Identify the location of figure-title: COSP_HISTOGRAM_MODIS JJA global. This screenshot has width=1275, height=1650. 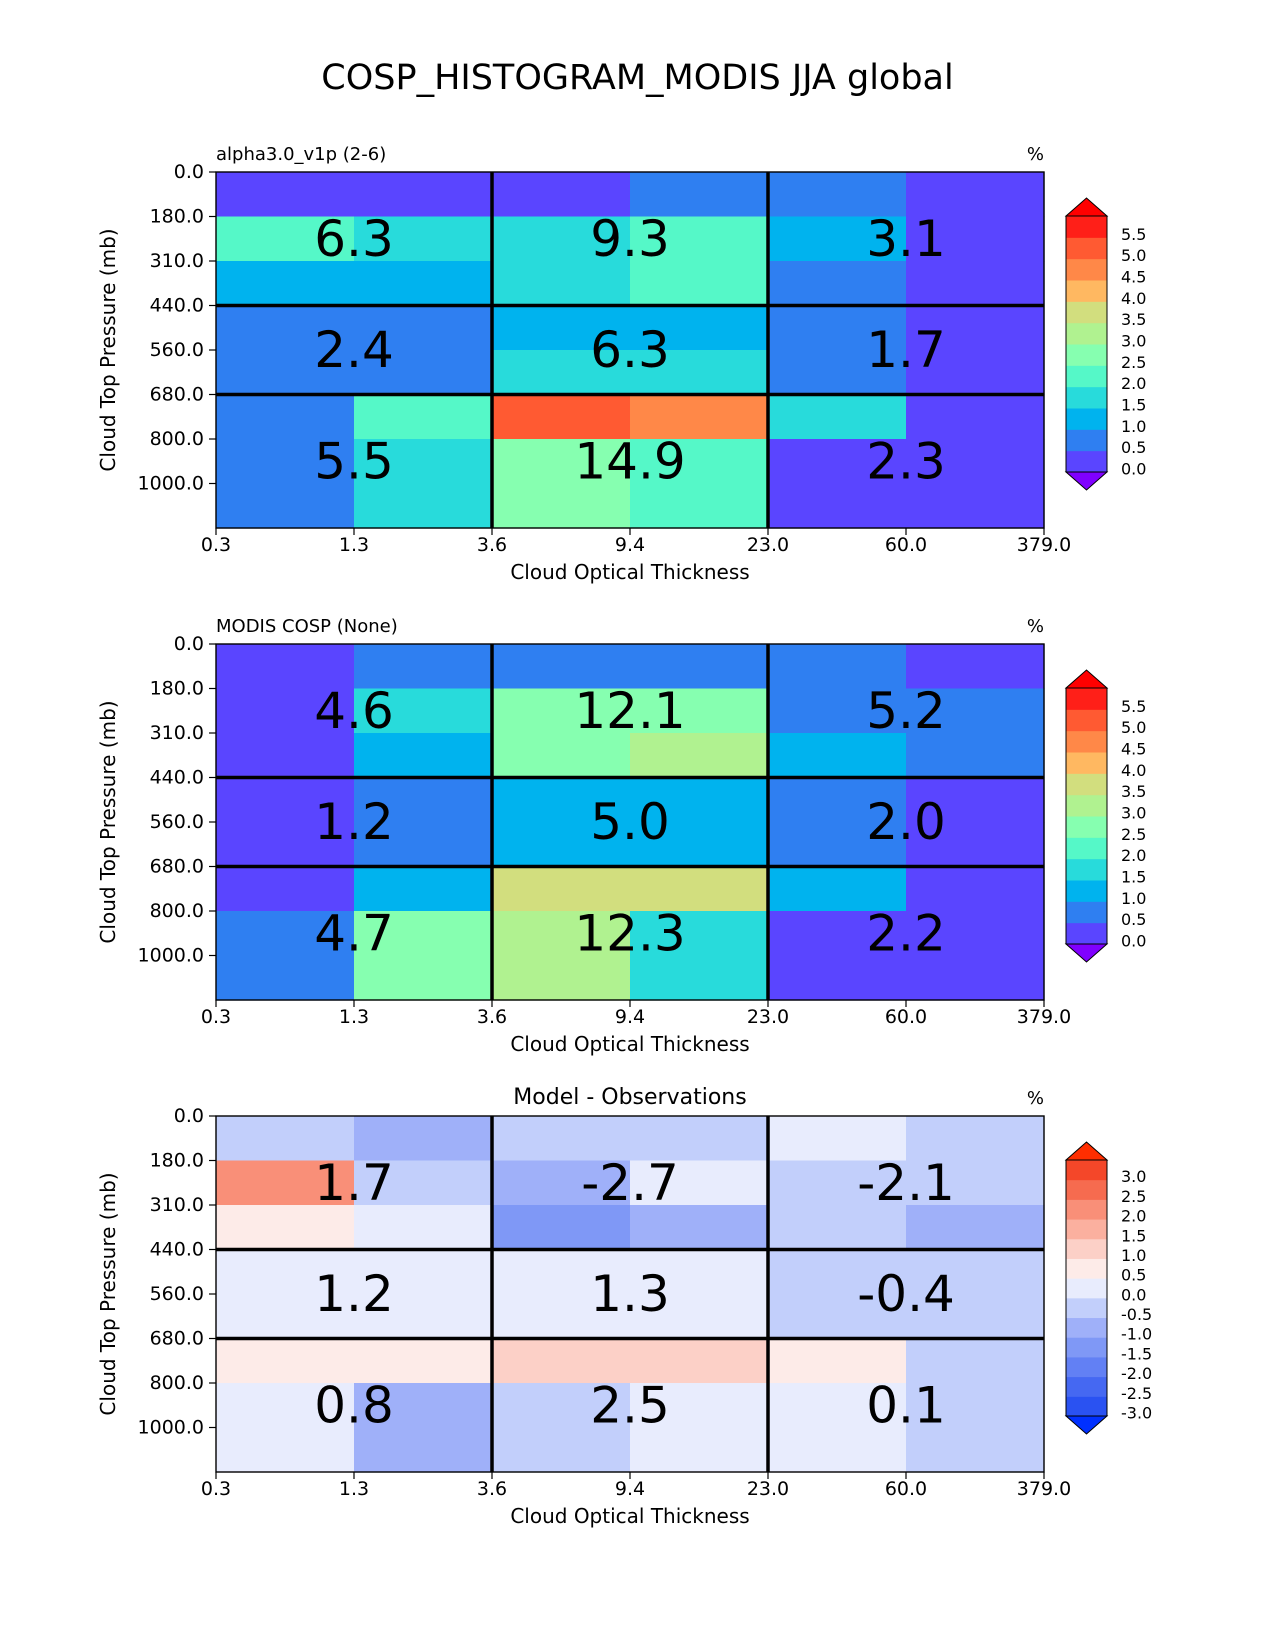
(637, 78).